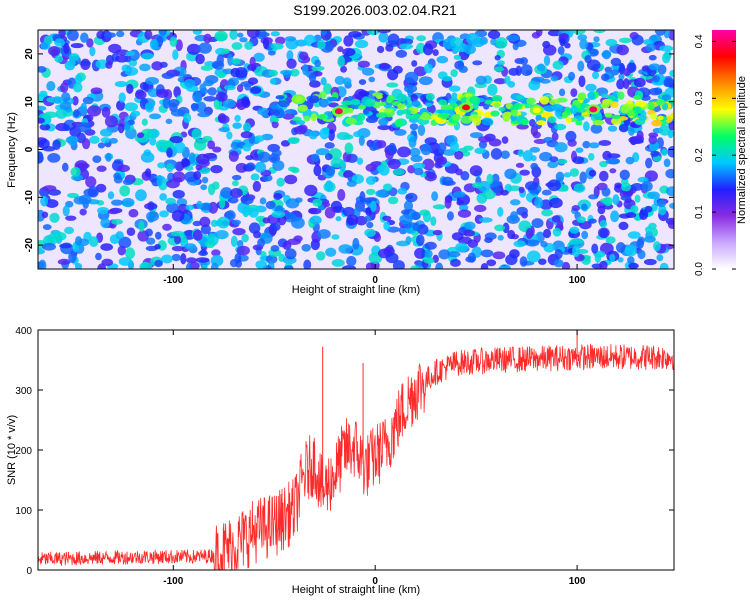 This screenshot has height=600, width=750. What do you see at coordinates (29, 197) in the screenshot?
I see `y-tick-label: -10` at bounding box center [29, 197].